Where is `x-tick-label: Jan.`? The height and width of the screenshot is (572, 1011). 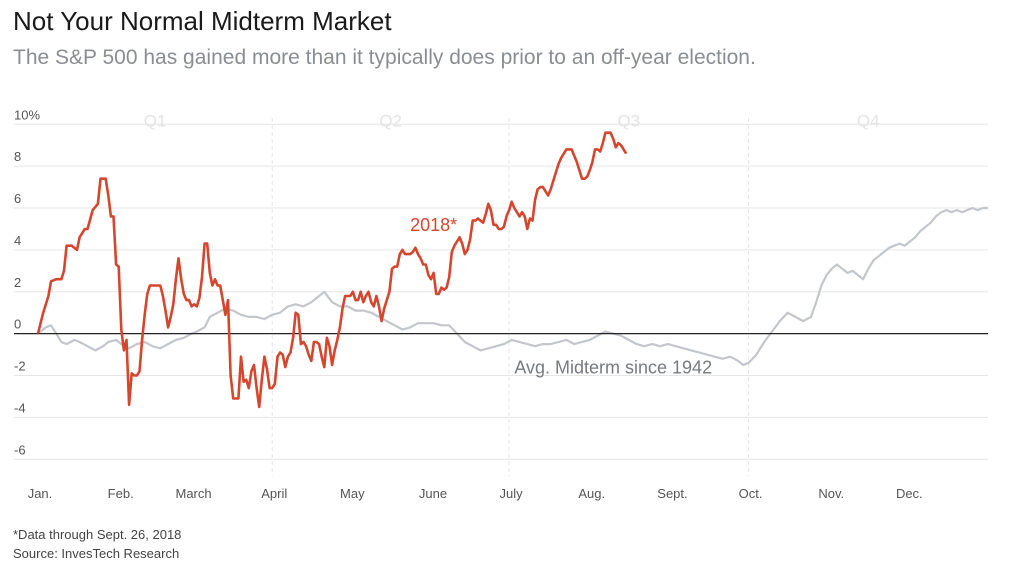 x-tick-label: Jan. is located at coordinates (40, 493).